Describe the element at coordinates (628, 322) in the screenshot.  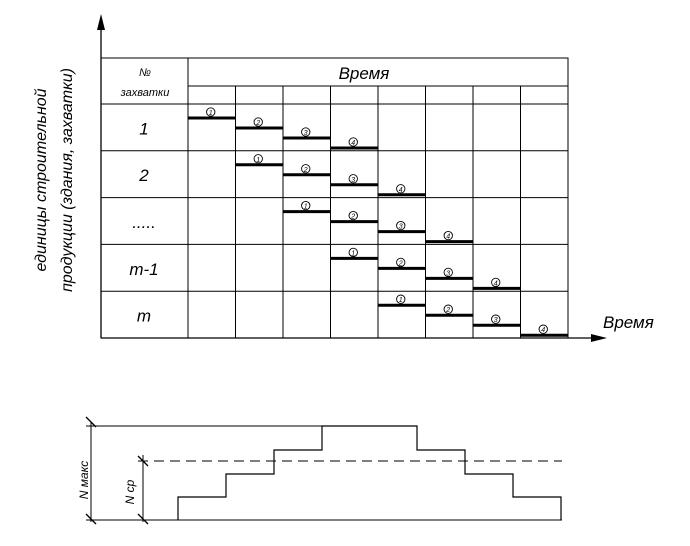
I see `x-axis-label: Время` at that location.